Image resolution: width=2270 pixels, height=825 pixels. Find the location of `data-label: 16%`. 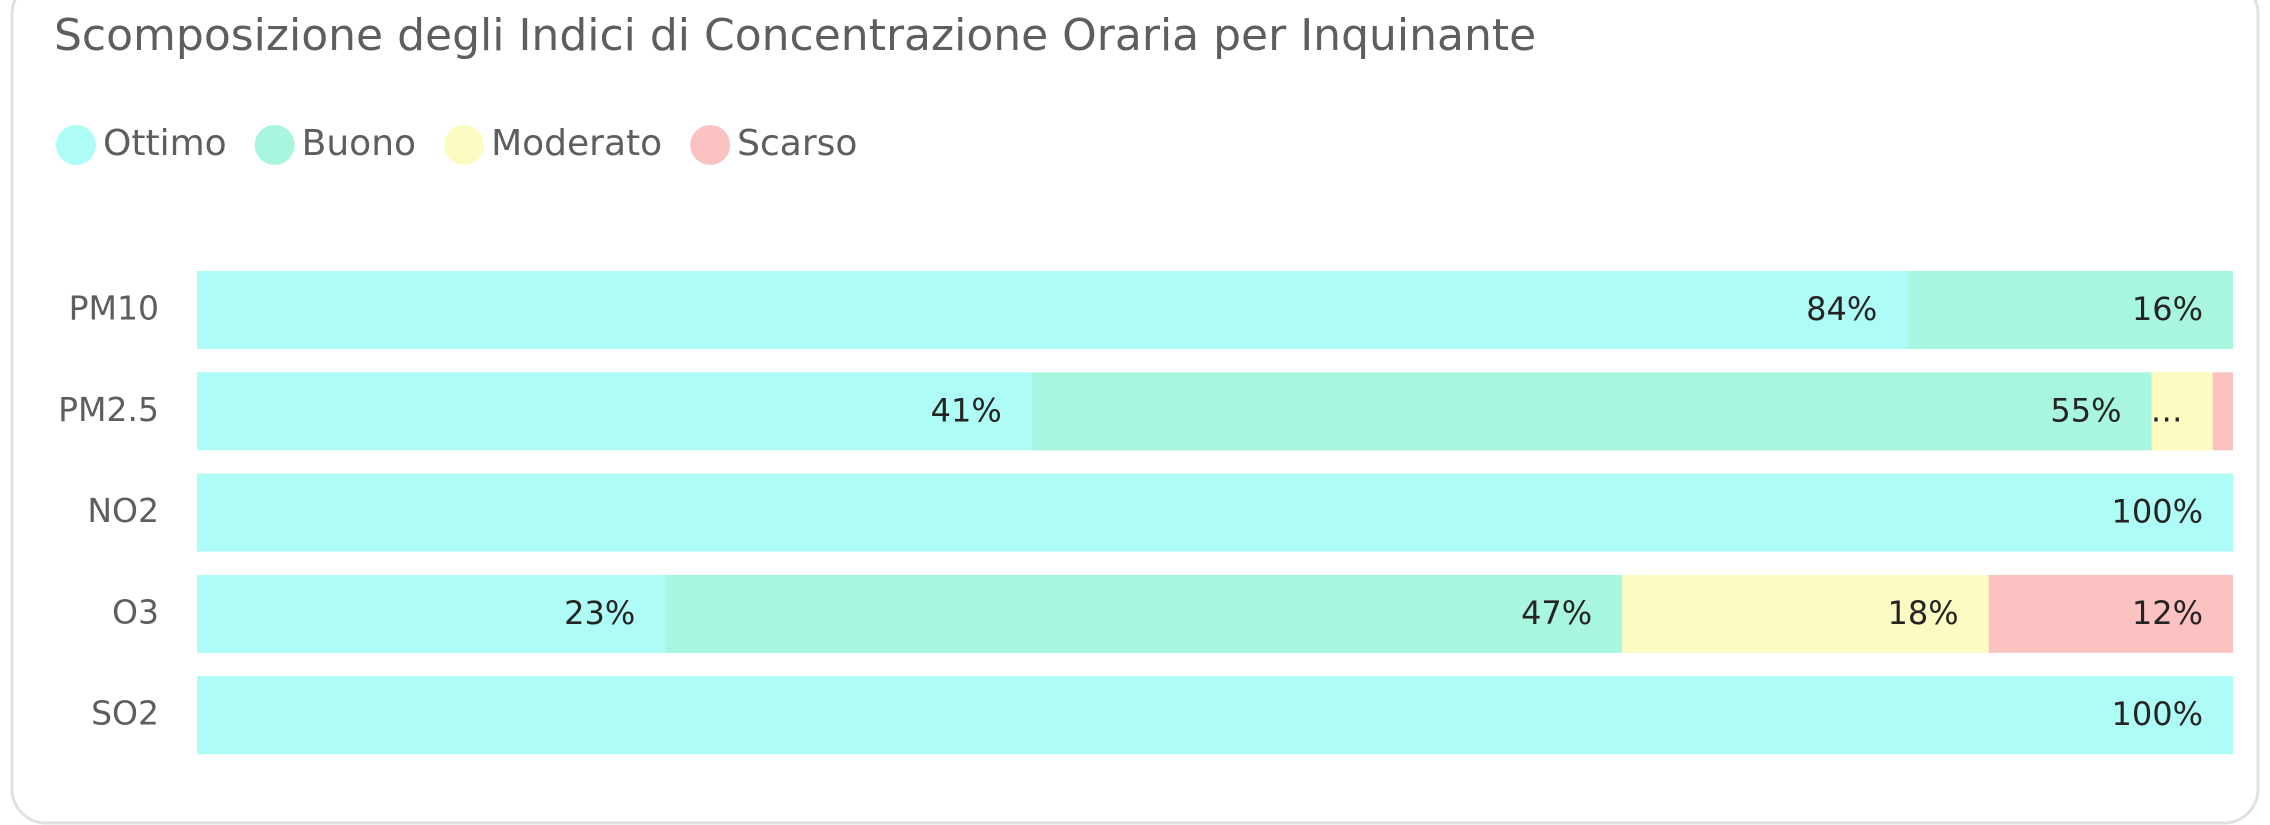

data-label: 16% is located at coordinates (2167, 309).